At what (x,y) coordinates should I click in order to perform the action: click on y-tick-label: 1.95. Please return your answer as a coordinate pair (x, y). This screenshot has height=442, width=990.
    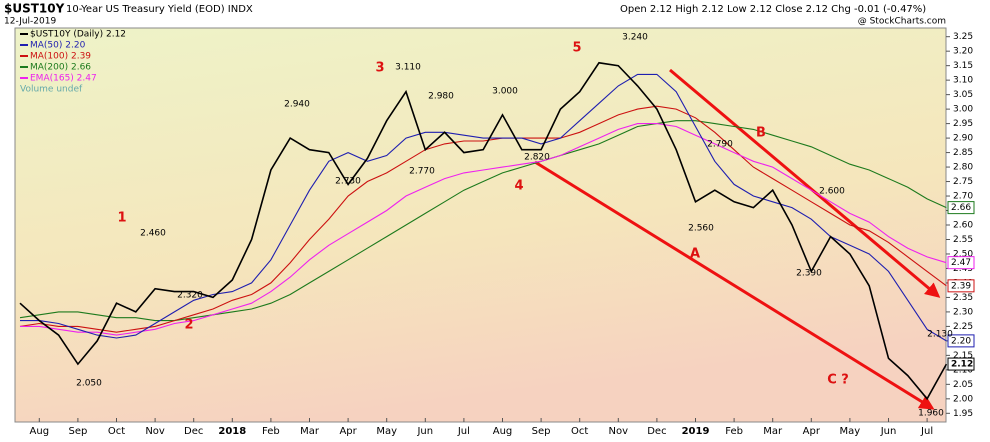
    Looking at the image, I should click on (963, 414).